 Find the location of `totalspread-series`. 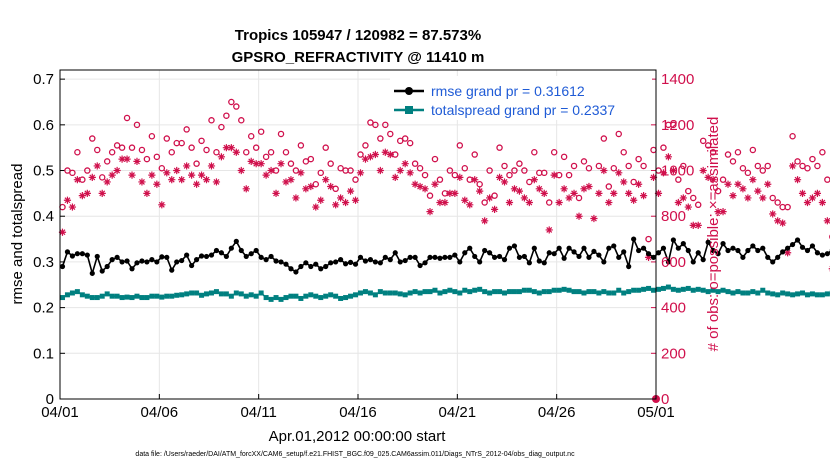

totalspread-series is located at coordinates (444, 293).